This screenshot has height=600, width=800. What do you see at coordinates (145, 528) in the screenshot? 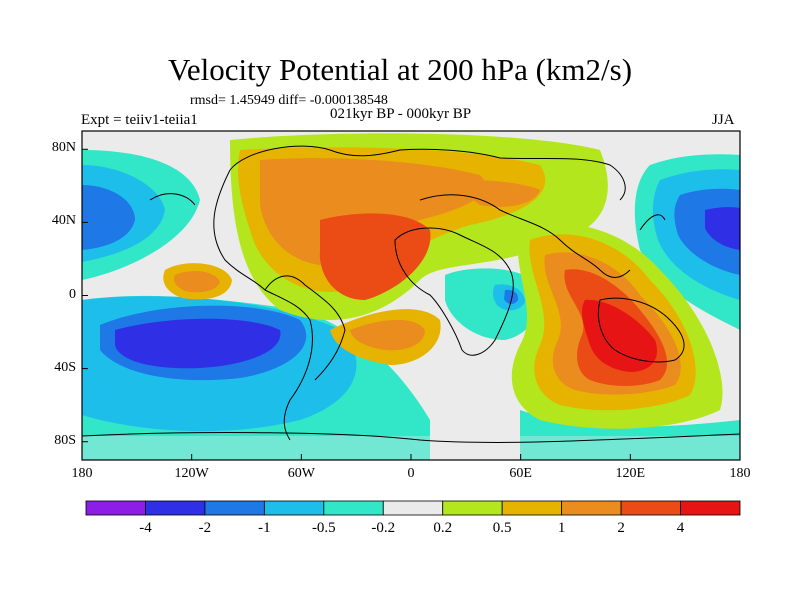
I see `colorbar-label: -4` at bounding box center [145, 528].